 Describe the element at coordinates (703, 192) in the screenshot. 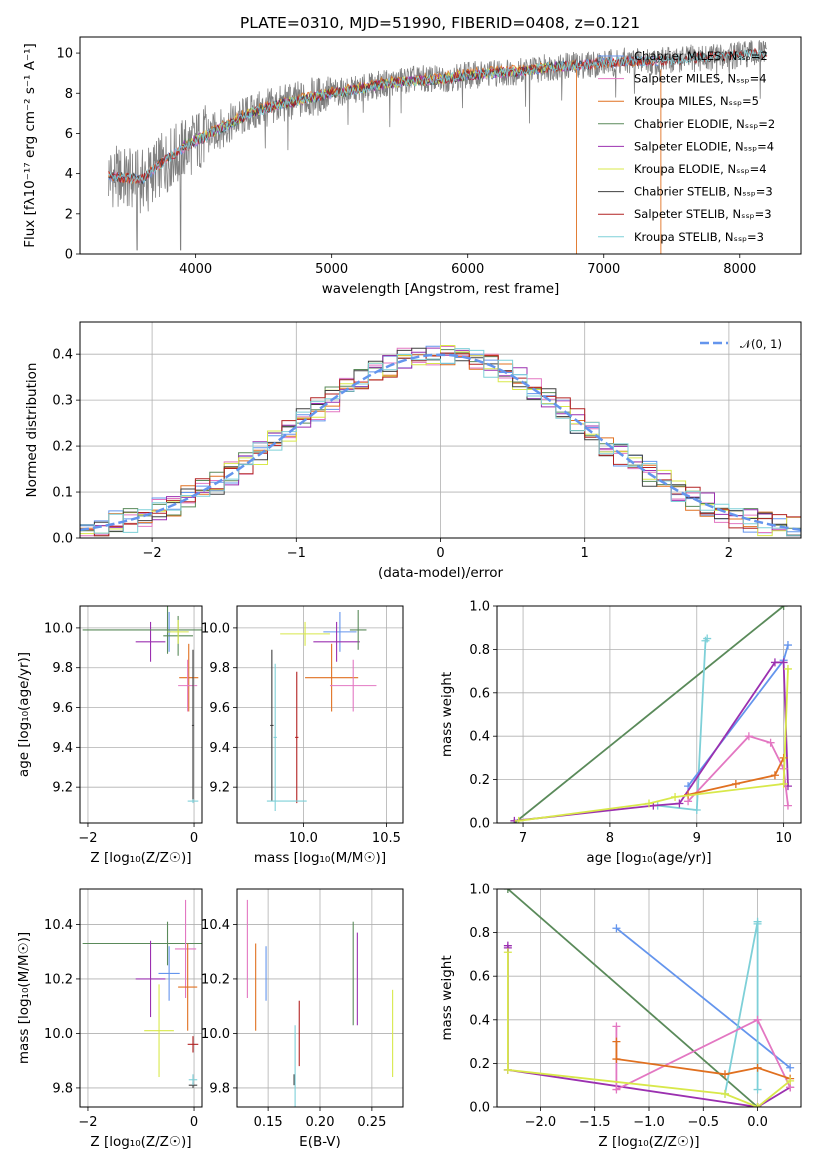

I see `legend-label: Chabrier STELIB, Nₛₛₚ=3` at that location.